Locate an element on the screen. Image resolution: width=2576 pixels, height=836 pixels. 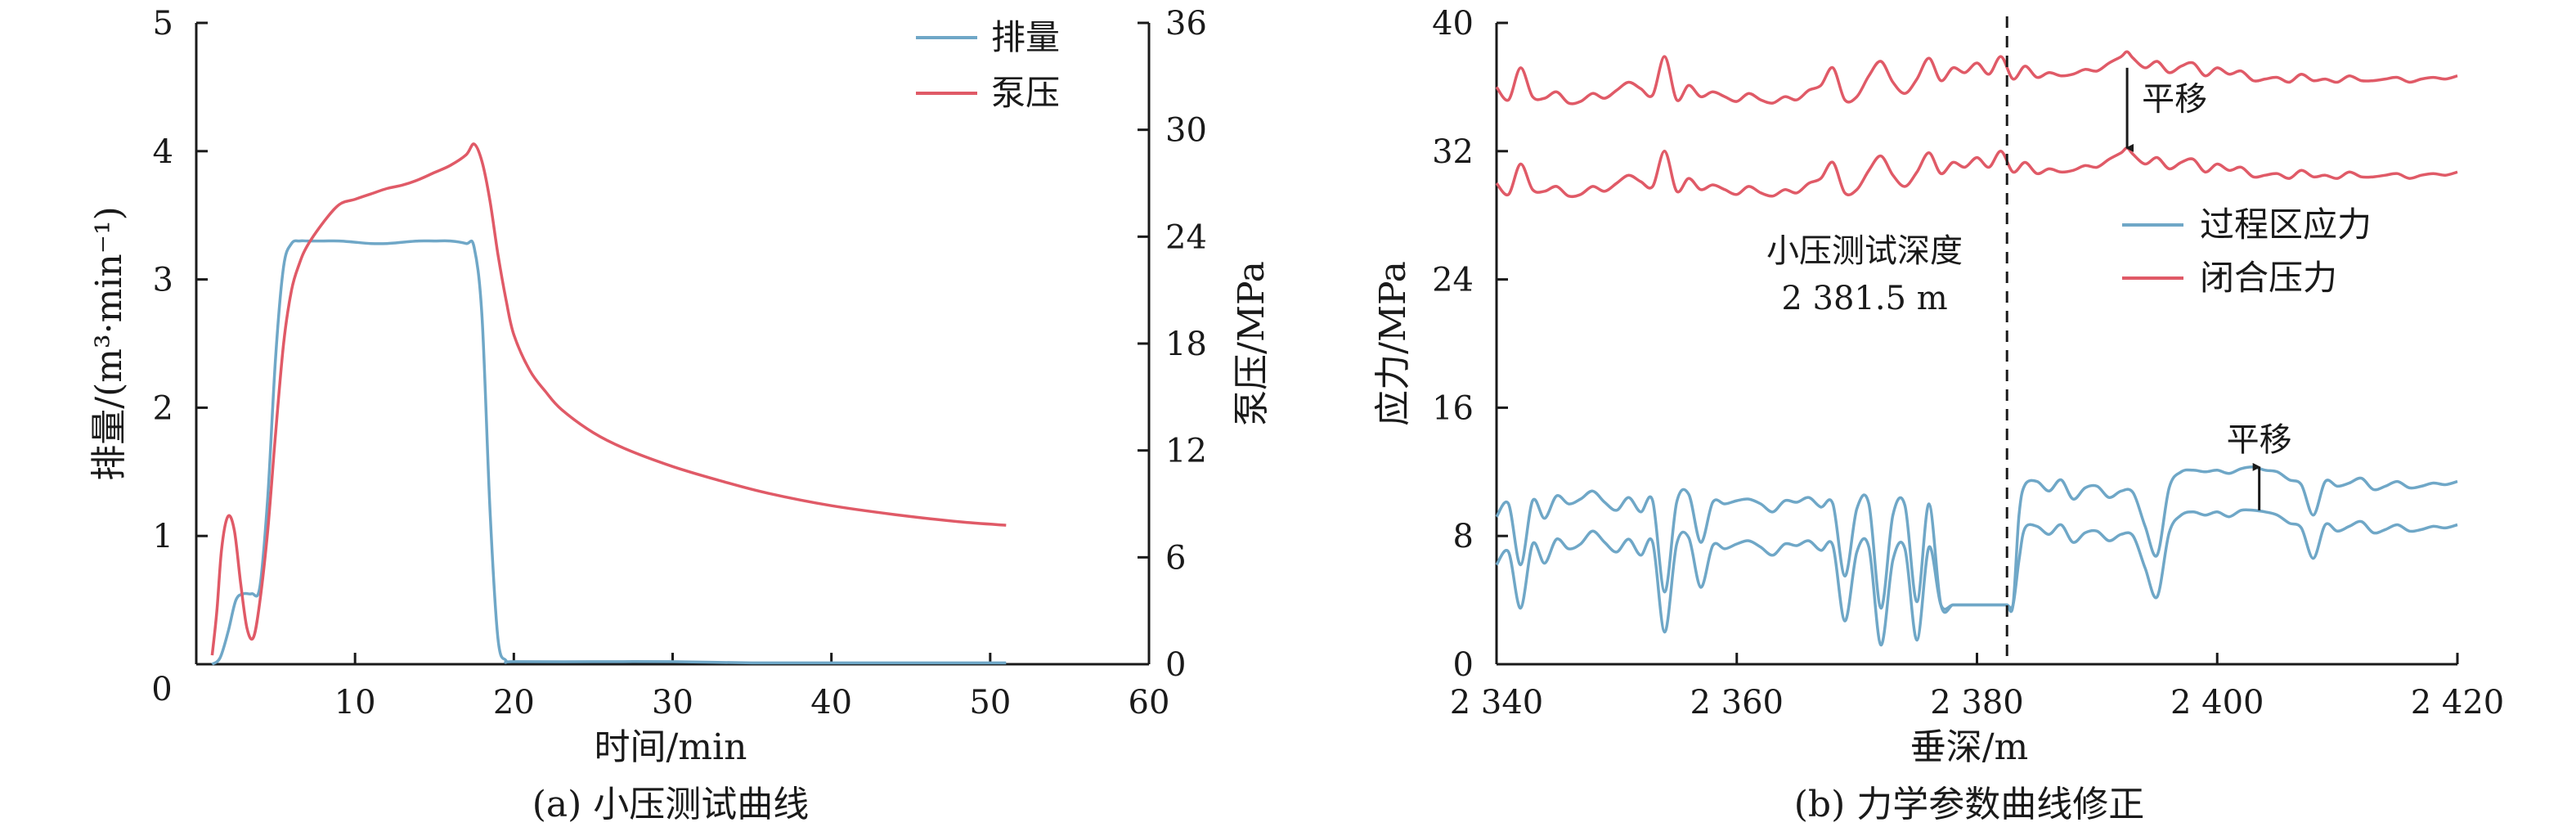
panel-a-right-y-tick-label: 0 is located at coordinates (1175, 665).